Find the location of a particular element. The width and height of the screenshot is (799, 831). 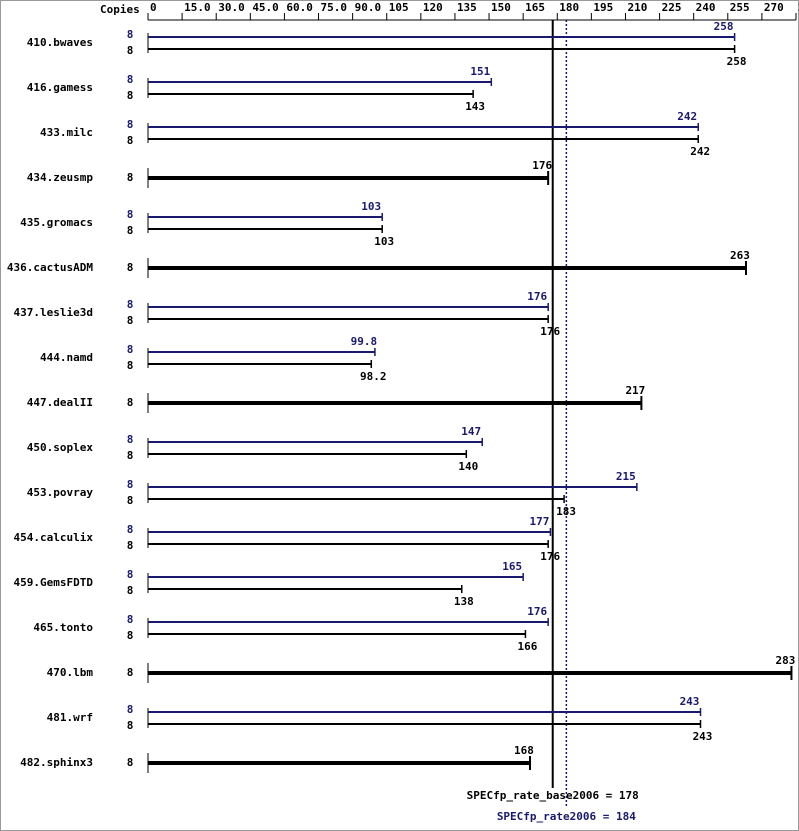

value-label: 183 is located at coordinates (566, 511).